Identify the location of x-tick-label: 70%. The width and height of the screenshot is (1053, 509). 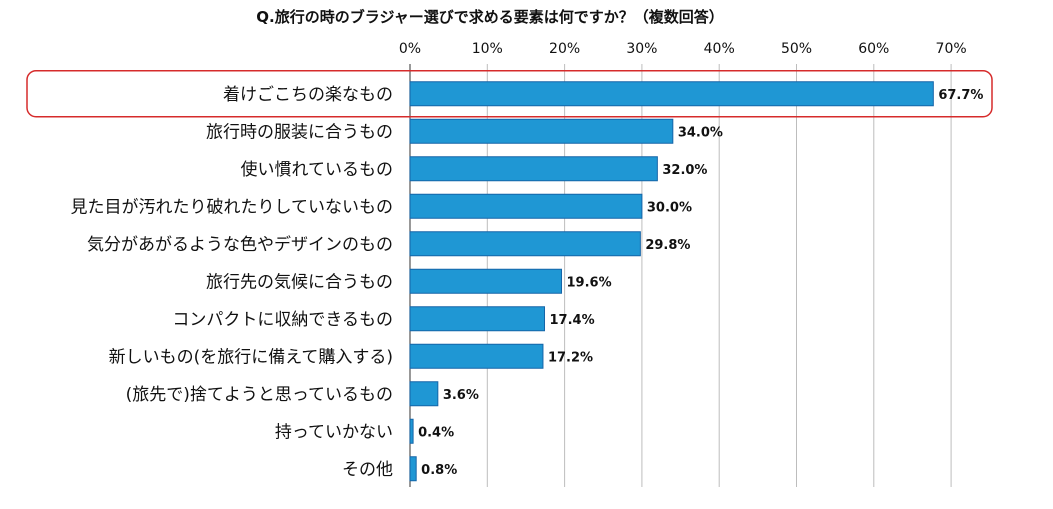
(951, 49).